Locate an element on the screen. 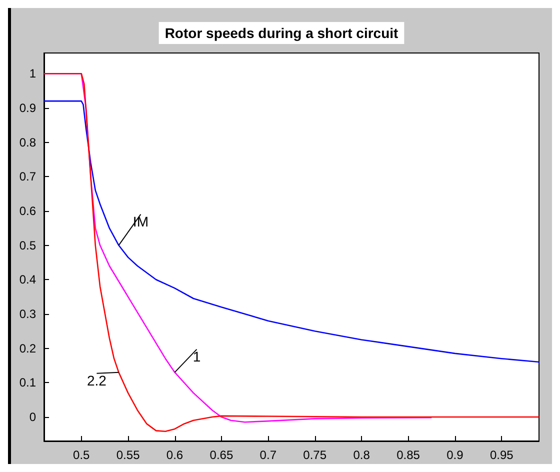 This screenshot has height=472, width=560. x-tick-label: 0.6 is located at coordinates (175, 455).